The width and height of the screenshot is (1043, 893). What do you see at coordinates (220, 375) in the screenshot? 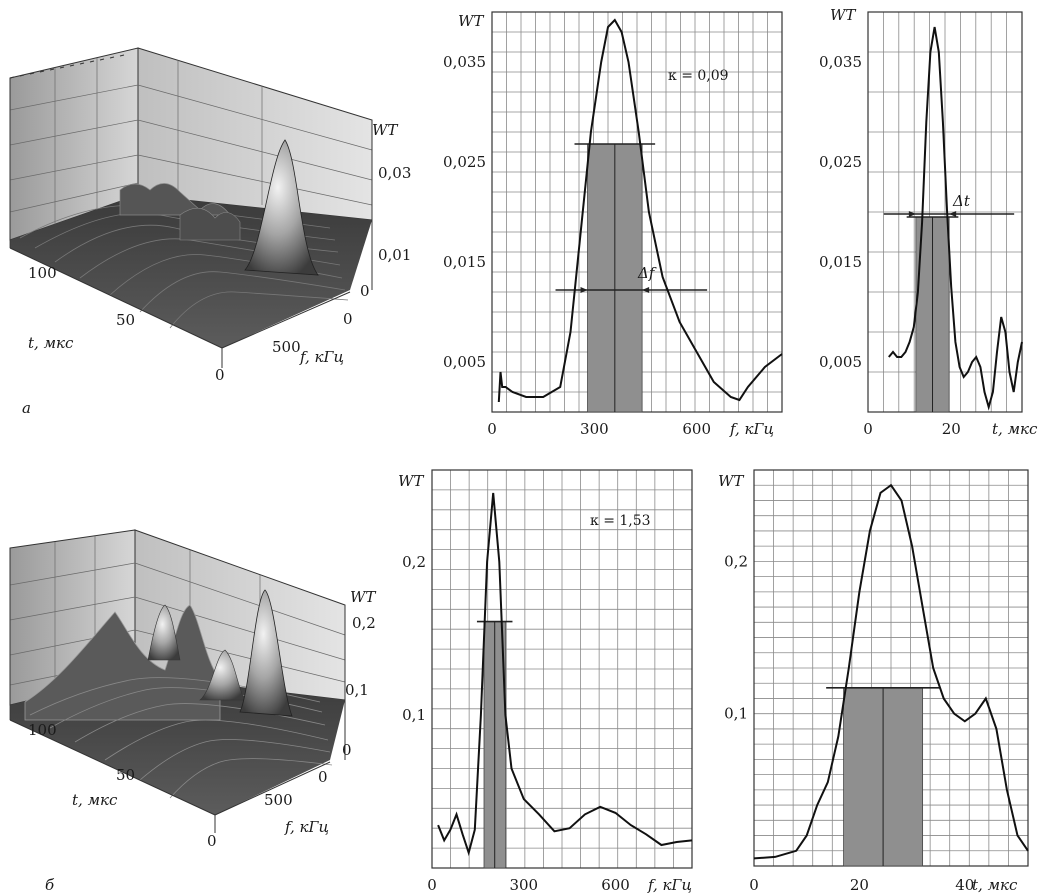
I see `a-surface-x-tick-0: 0` at bounding box center [220, 375].